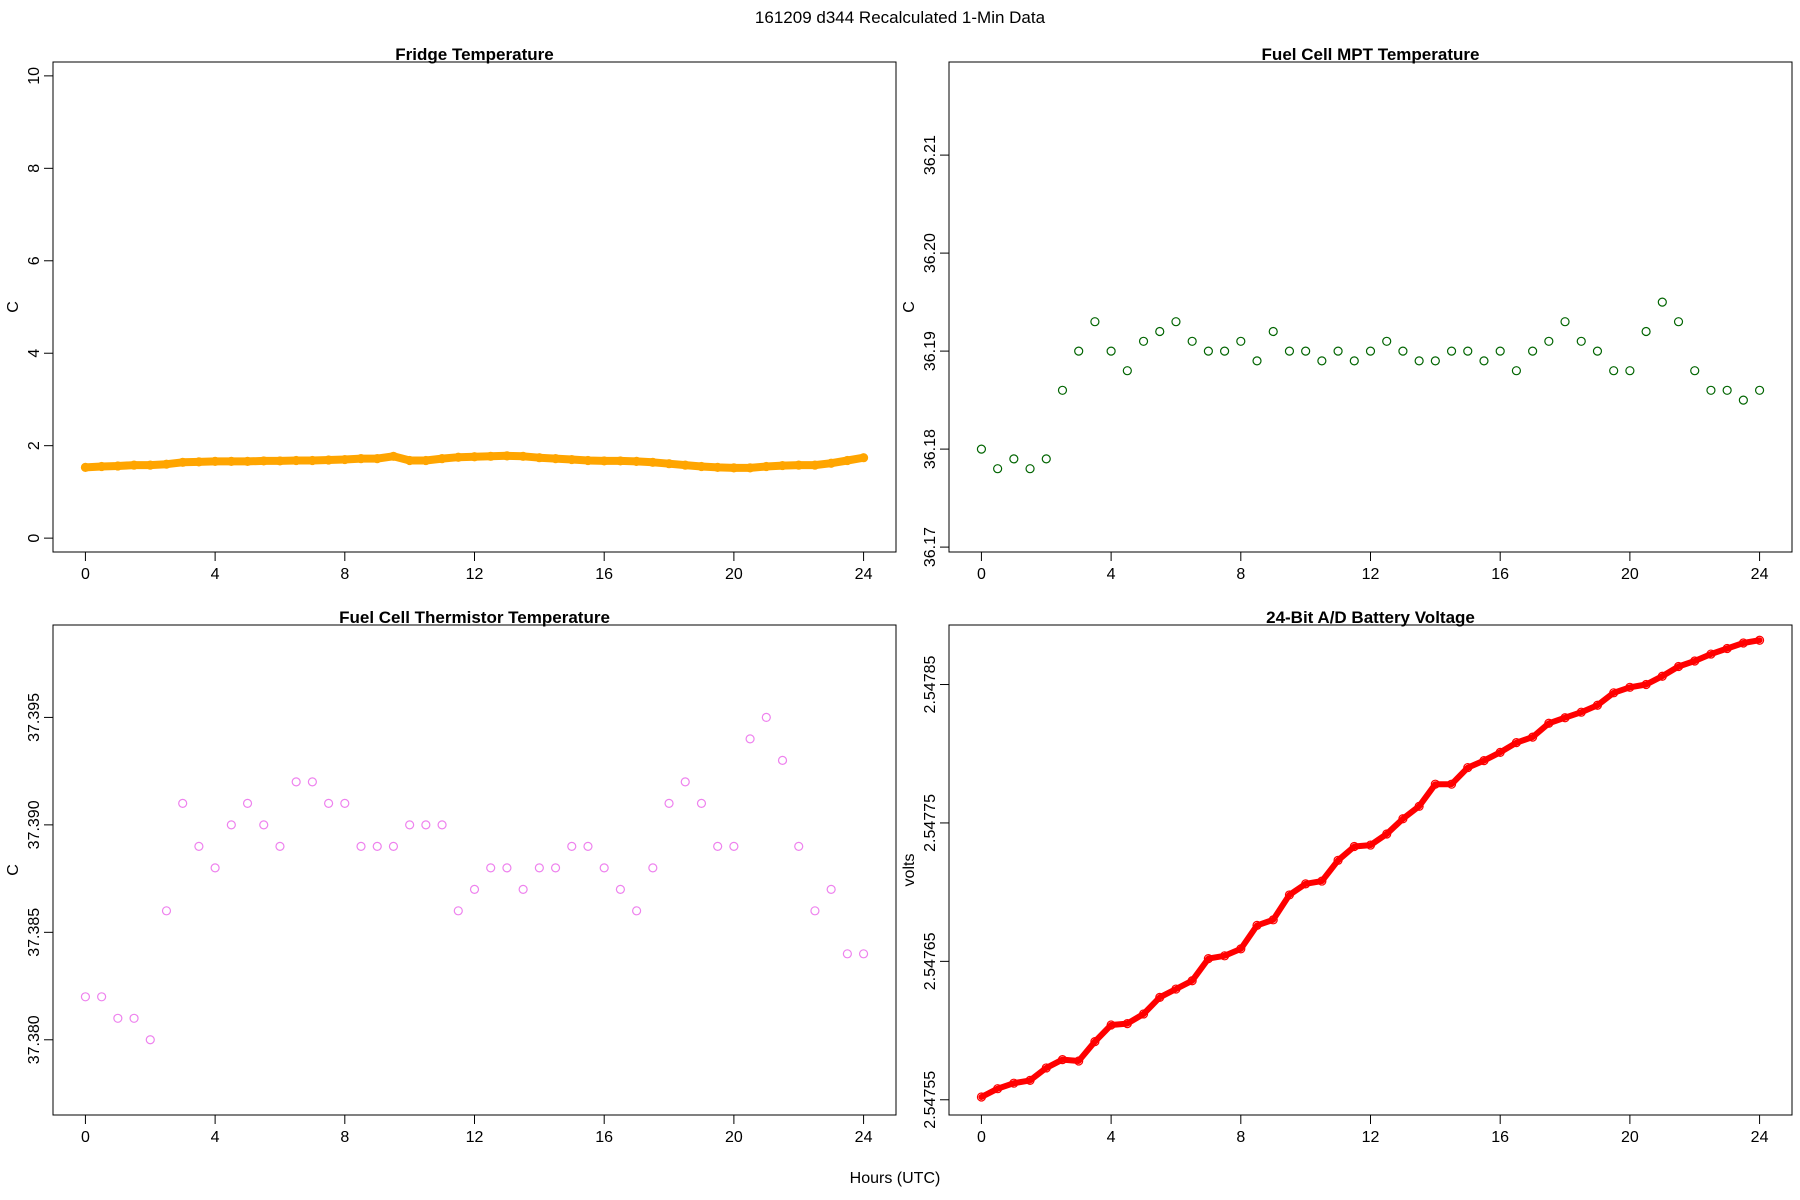 Image resolution: width=1800 pixels, height=1200 pixels. Describe the element at coordinates (34, 168) in the screenshot. I see `y-tick-label: 8` at that location.